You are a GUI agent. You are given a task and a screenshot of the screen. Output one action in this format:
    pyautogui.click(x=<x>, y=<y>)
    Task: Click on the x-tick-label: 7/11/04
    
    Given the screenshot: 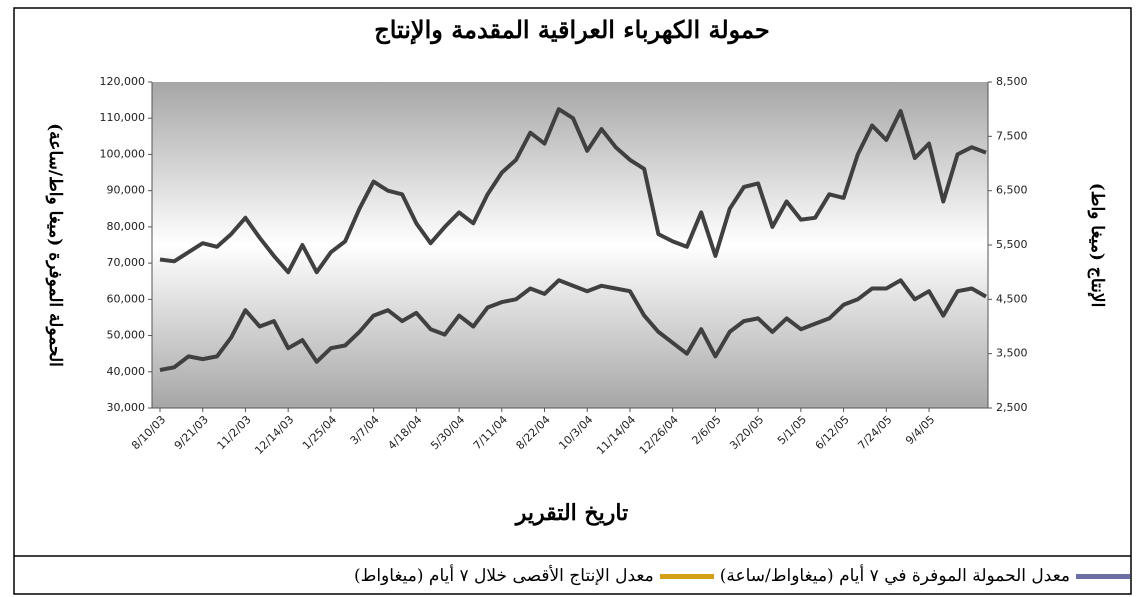 What is the action you would take?
    pyautogui.click(x=490, y=432)
    